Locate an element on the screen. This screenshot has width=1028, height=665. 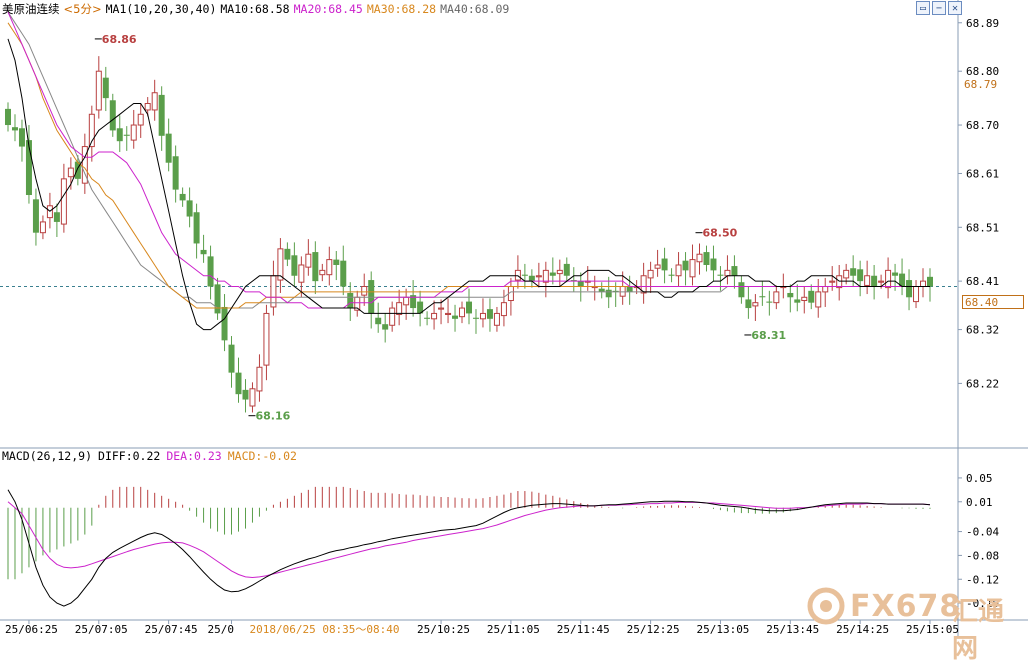
macd-indicator-label: MACD(26,12,9) is located at coordinates (47, 456).